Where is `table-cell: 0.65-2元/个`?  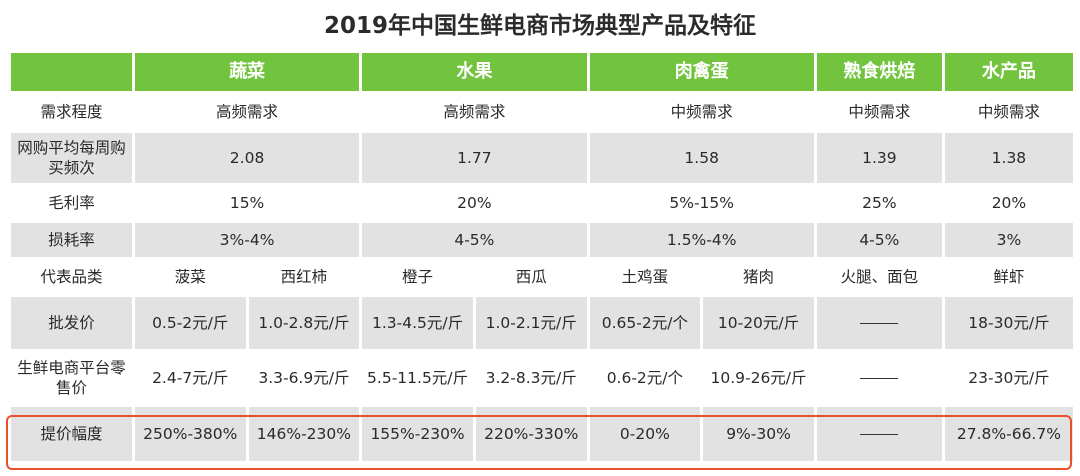 table-cell: 0.65-2元/个 is located at coordinates (645, 323).